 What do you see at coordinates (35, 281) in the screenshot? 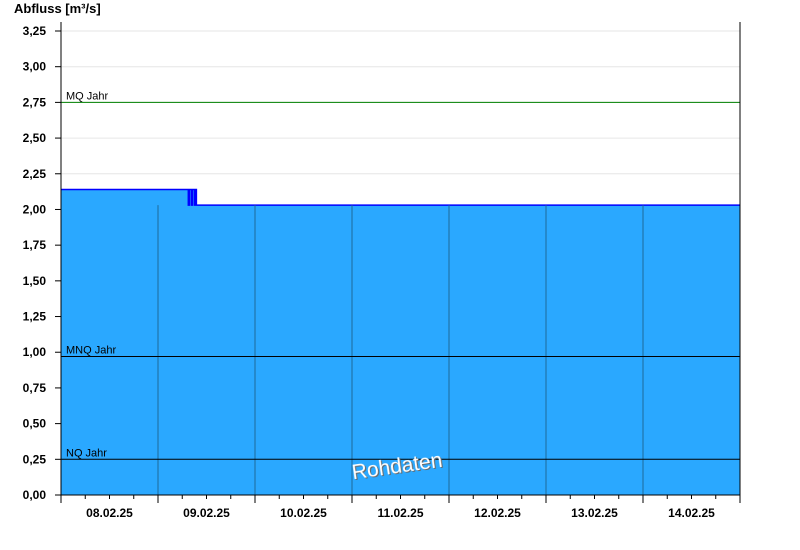
I see `y-tick-label: 1,50` at bounding box center [35, 281].